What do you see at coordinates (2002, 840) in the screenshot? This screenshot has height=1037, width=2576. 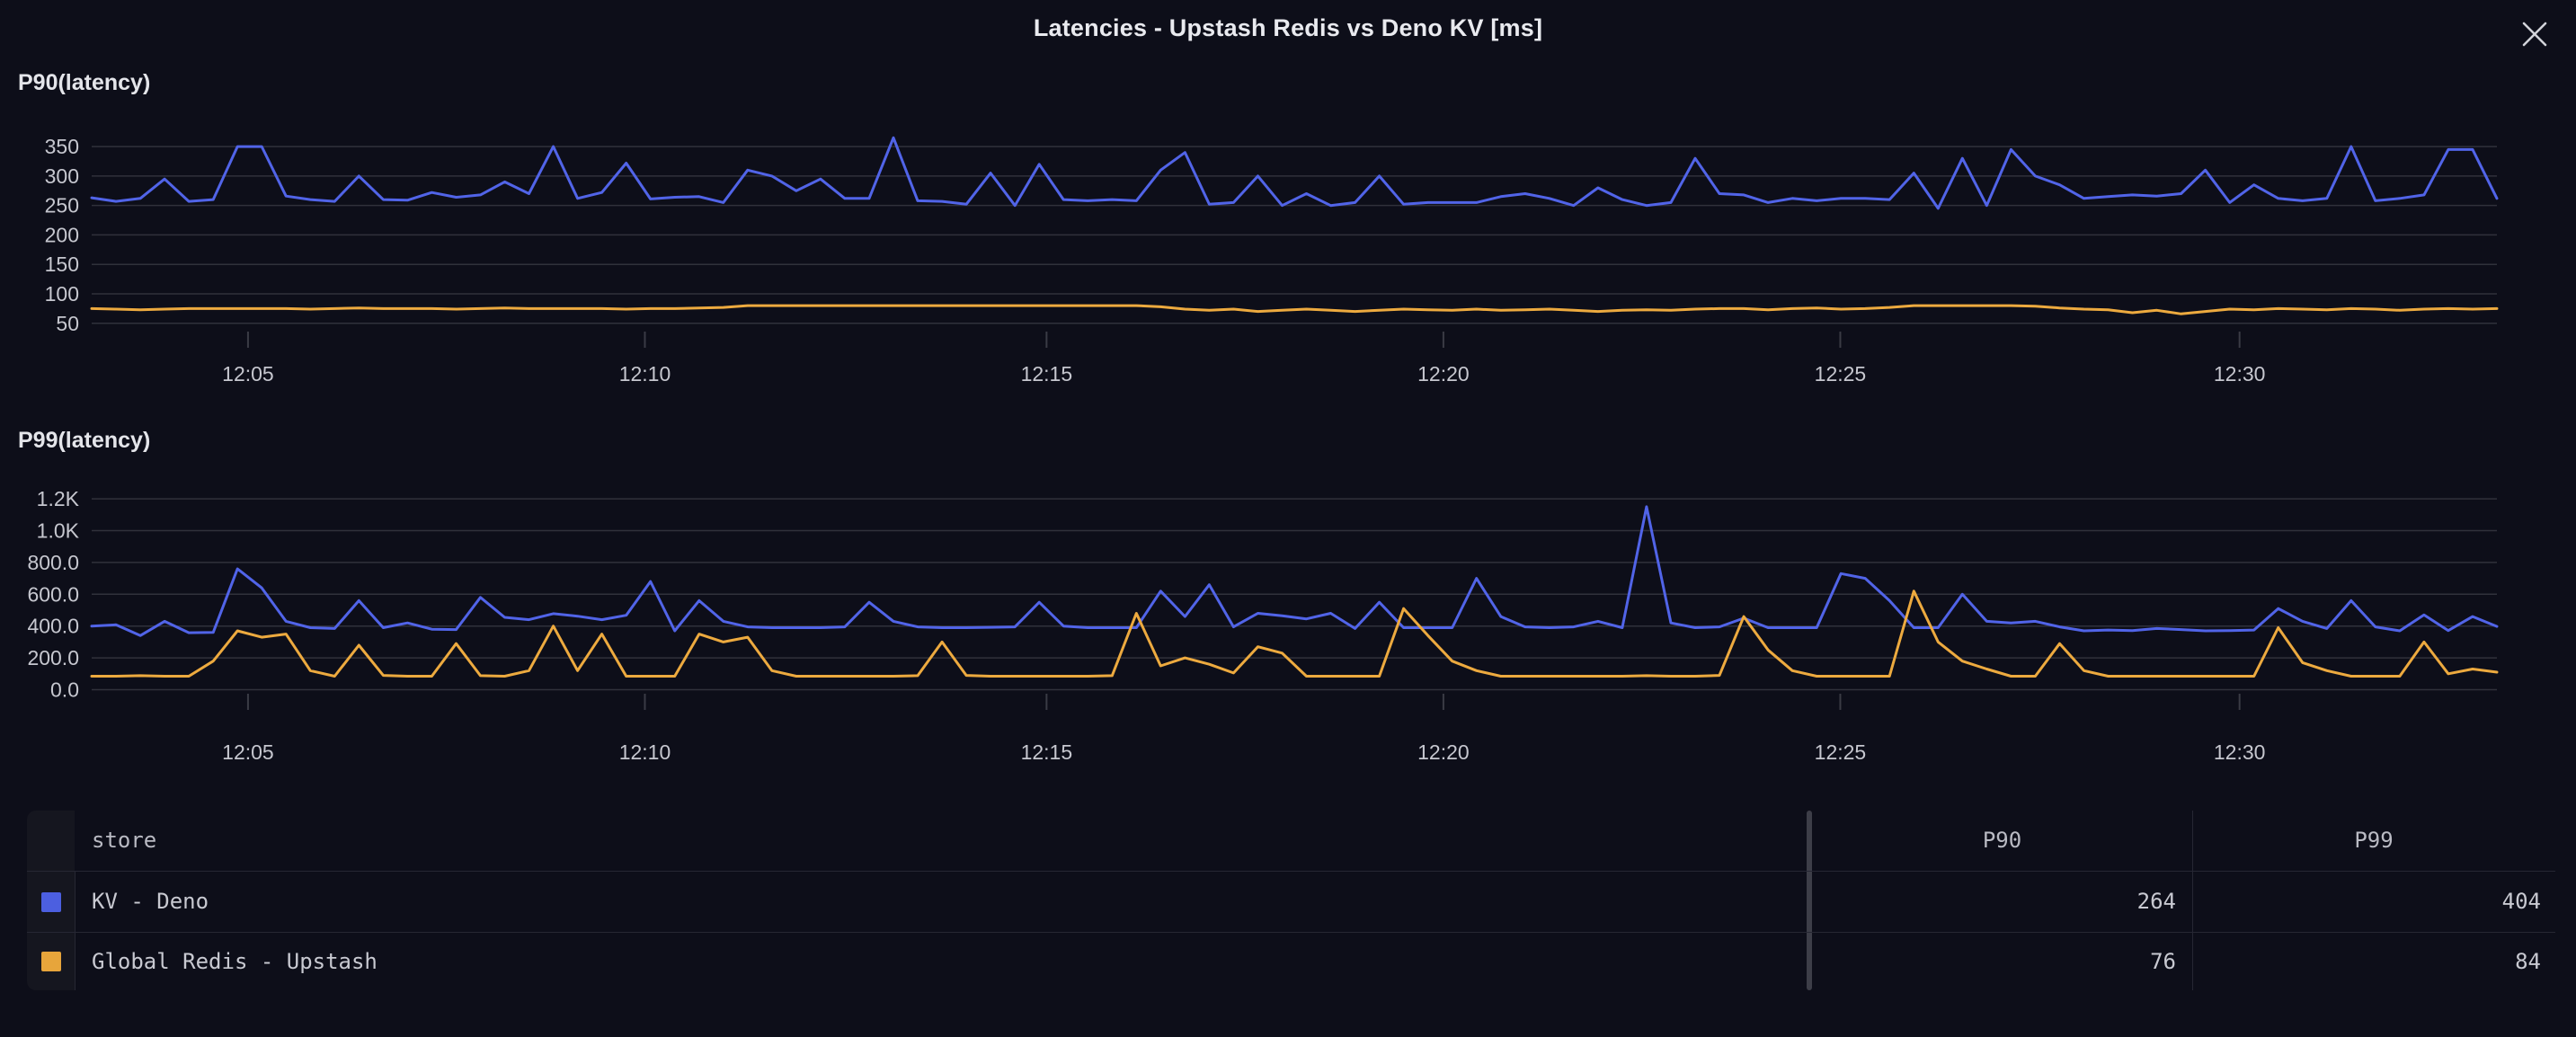 I see `table-header-p90: P90` at bounding box center [2002, 840].